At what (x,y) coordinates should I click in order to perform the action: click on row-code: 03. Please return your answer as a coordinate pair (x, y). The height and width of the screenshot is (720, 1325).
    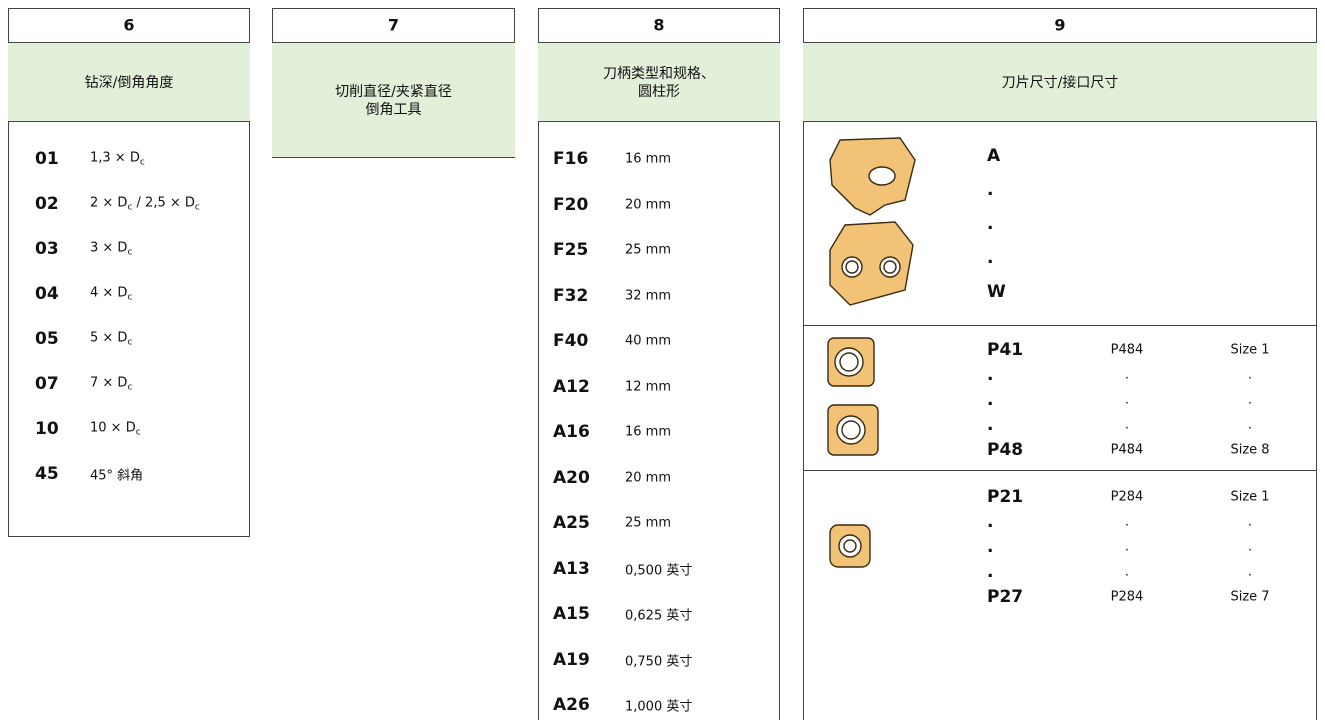
    Looking at the image, I should click on (47, 249).